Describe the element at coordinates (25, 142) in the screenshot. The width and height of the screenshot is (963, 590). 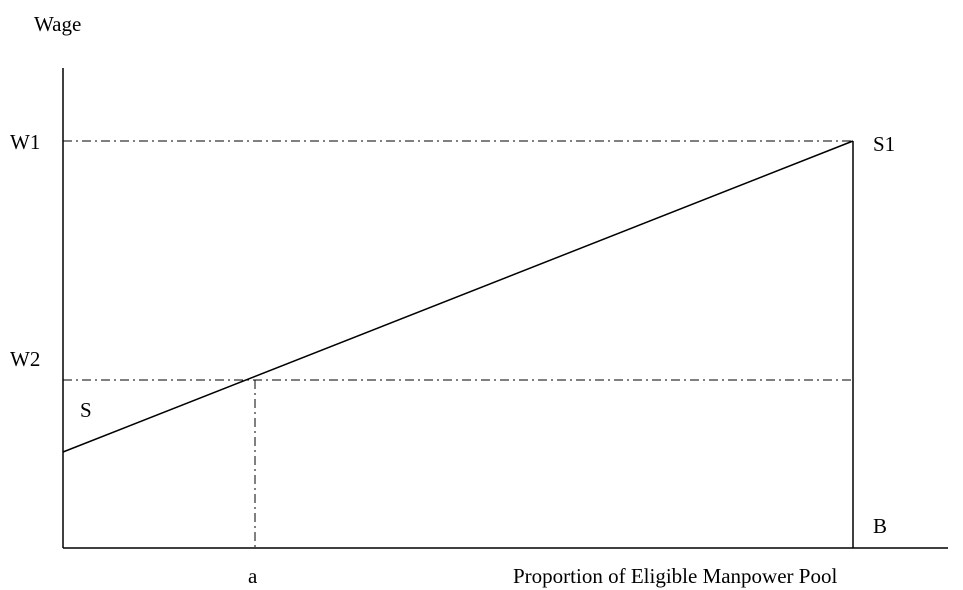
I see `w1-label: W1` at that location.